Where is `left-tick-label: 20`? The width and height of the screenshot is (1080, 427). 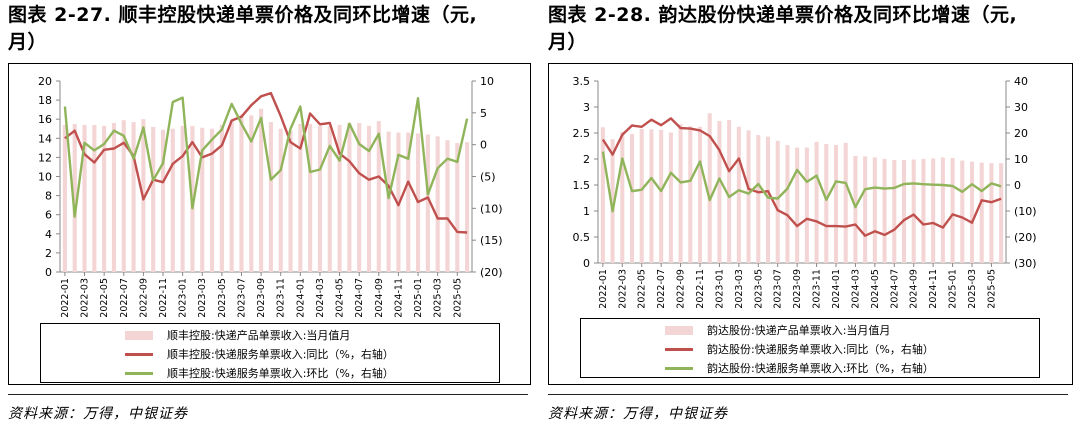 left-tick-label: 20 is located at coordinates (45, 81).